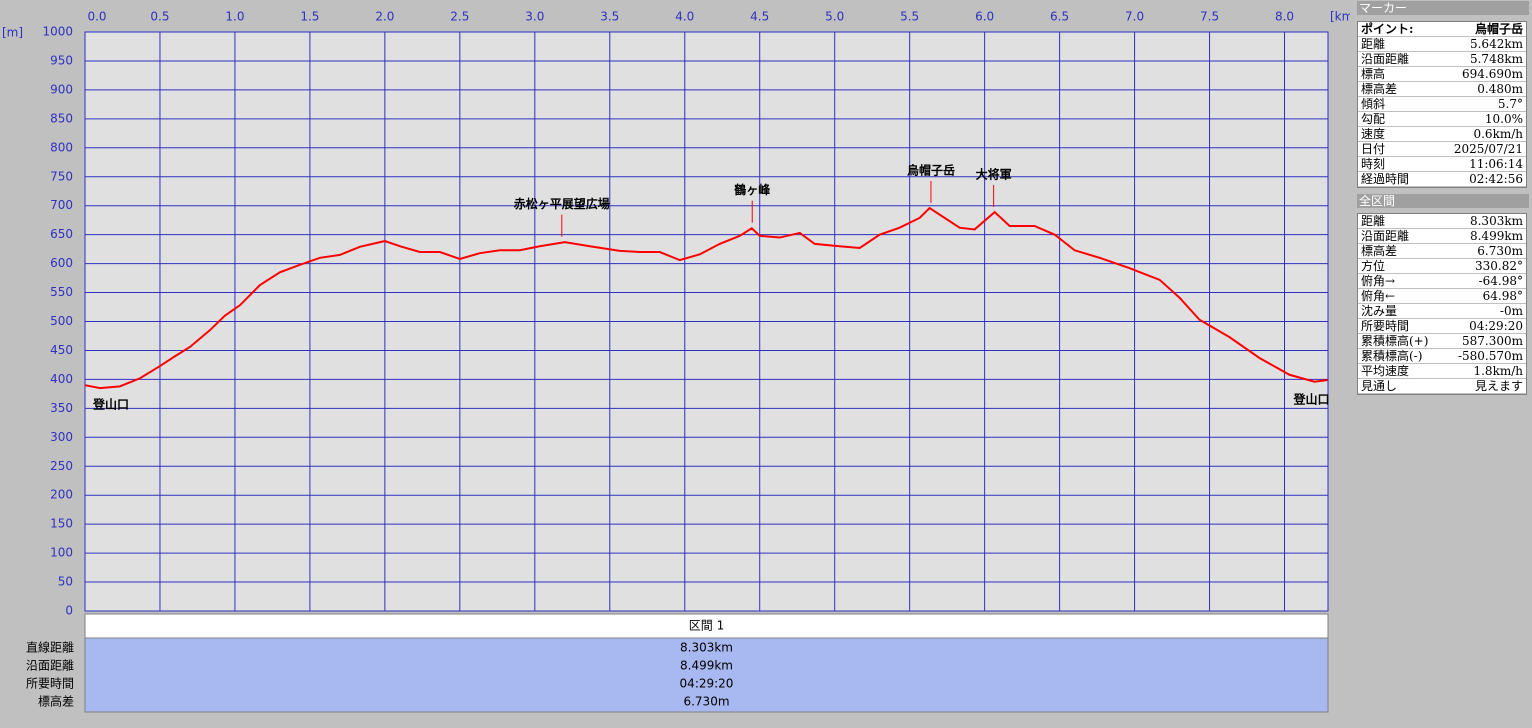 Image resolution: width=1532 pixels, height=728 pixels. What do you see at coordinates (1209, 17) in the screenshot?
I see `x-tick-label: 7.5` at bounding box center [1209, 17].